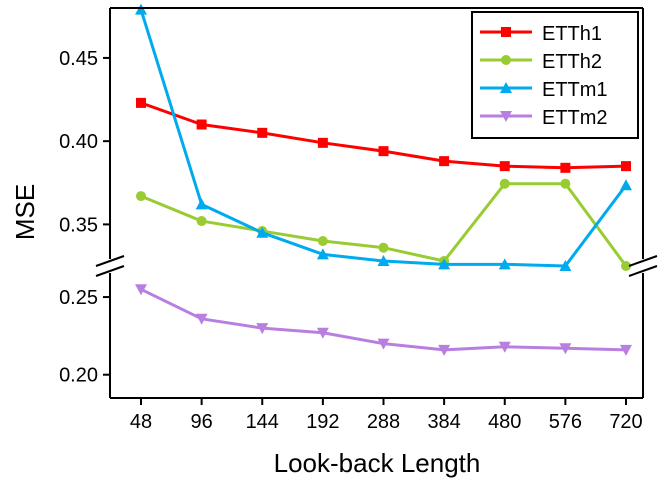 The width and height of the screenshot is (664, 487). I want to click on legend-label-ettm2: ETTm2, so click(575, 118).